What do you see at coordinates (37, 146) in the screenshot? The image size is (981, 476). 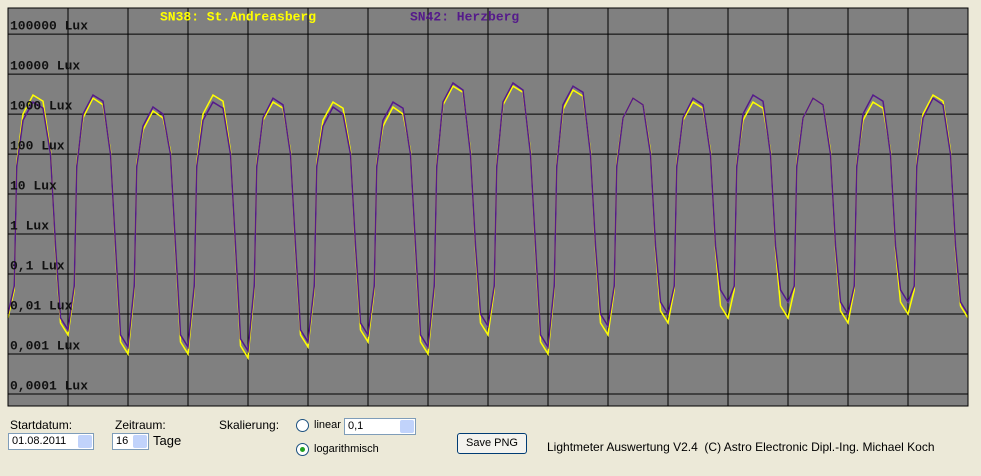 I see `y-tick-label: 100 Lux` at bounding box center [37, 146].